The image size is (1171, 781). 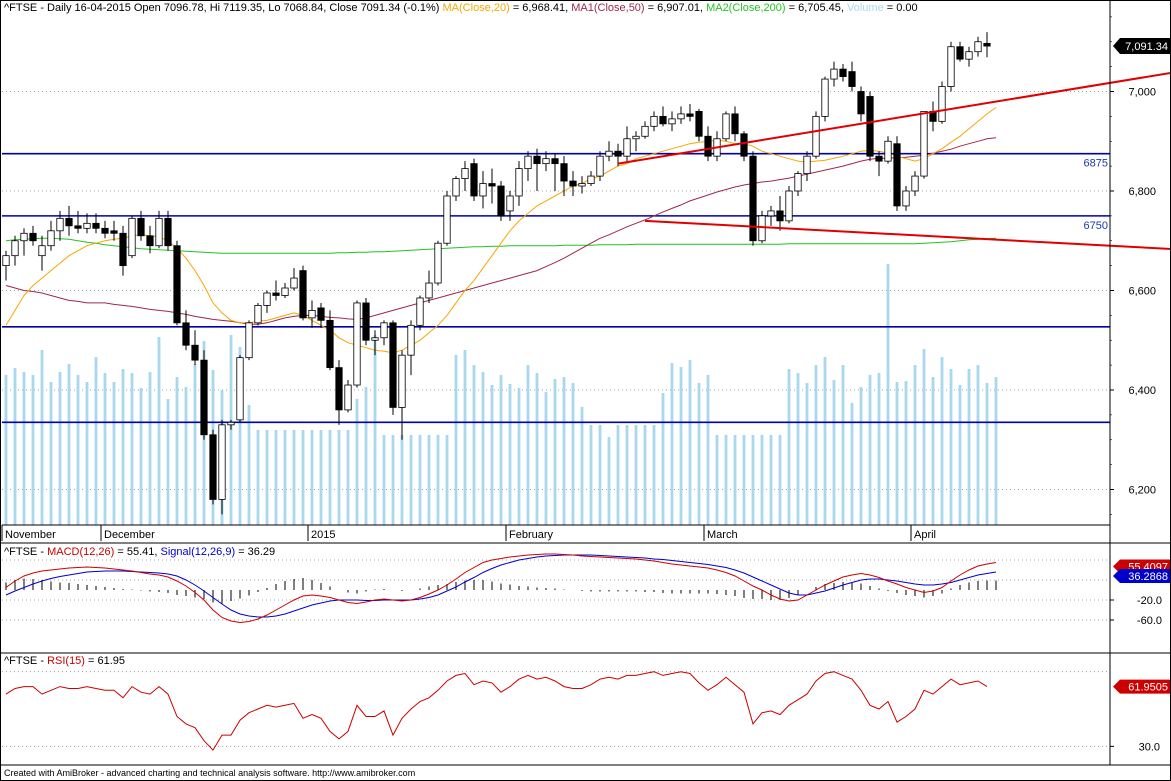 I want to click on signal-value-badge, so click(x=1141, y=576).